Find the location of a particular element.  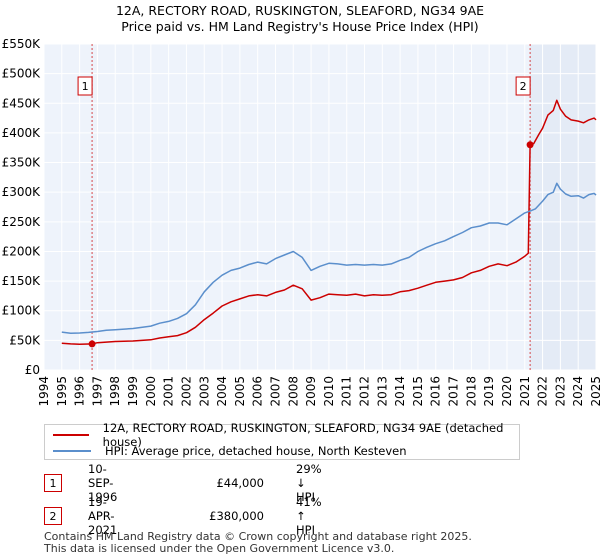

x-tick-label: 2022 is located at coordinates (543, 391).